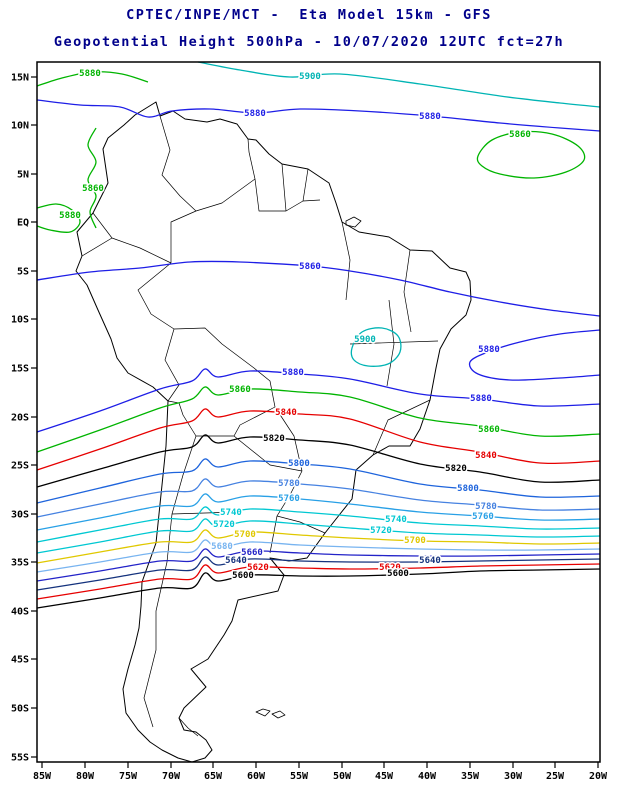 The image size is (618, 800). What do you see at coordinates (384, 776) in the screenshot?
I see `lon-tick-label: 45W` at bounding box center [384, 776].